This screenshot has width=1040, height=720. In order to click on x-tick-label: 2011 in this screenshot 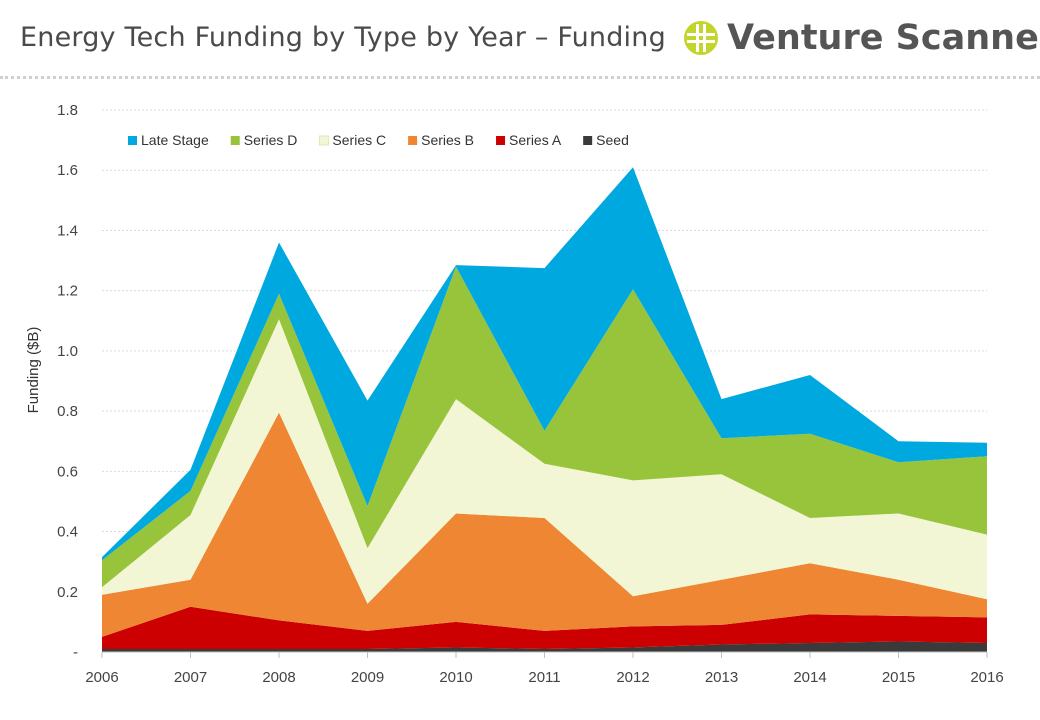, I will do `click(544, 677)`.